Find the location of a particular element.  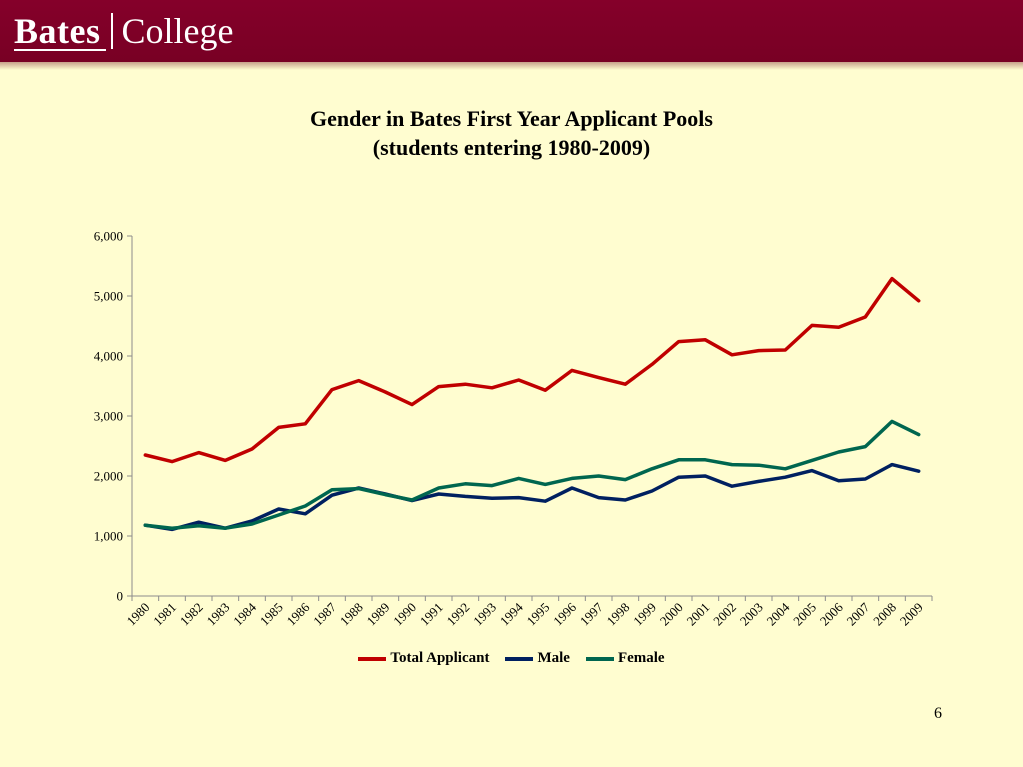

x-tick-label: 2003 is located at coordinates (751, 614).